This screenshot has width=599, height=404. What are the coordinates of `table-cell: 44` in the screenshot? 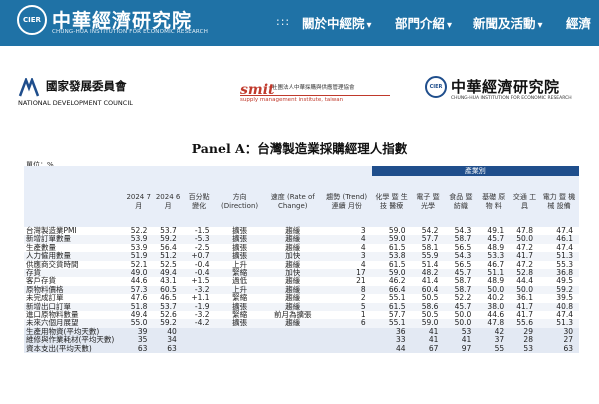 It's located at (401, 348).